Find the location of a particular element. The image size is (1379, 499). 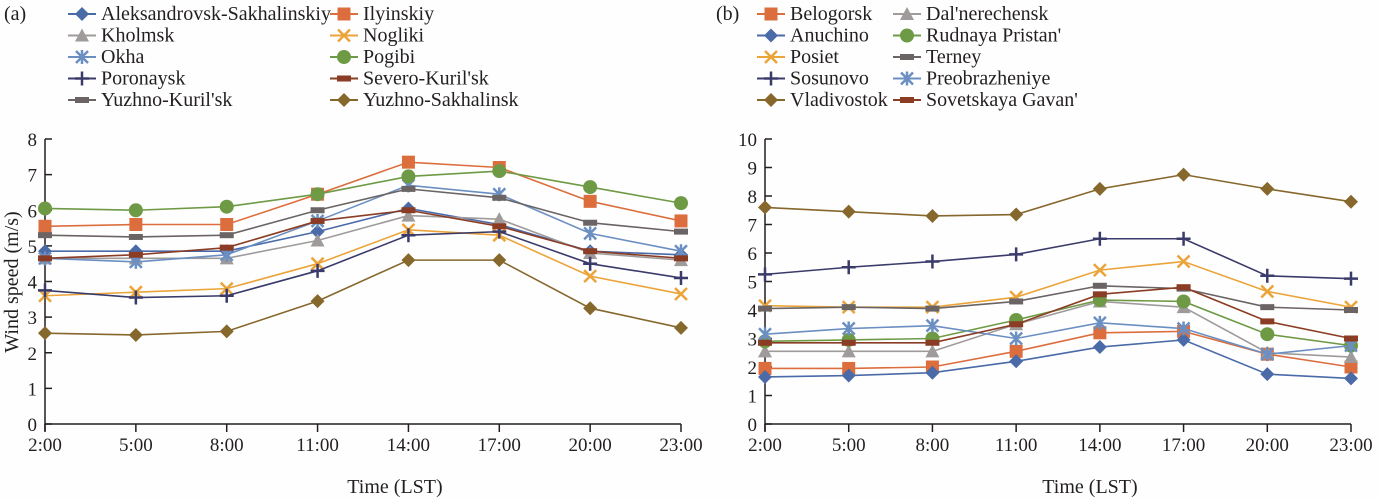

legend-item-yuzhno-sakhalinsk: Yuzhno-Sakhalinsk is located at coordinates (424, 100).